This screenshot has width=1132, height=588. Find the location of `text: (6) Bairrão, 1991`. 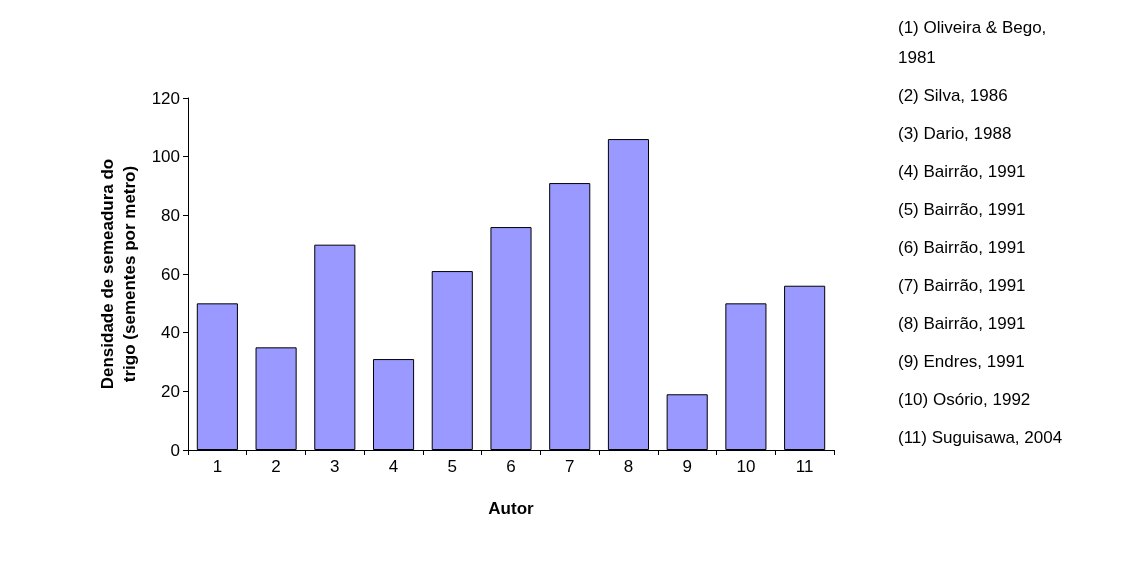

text: (6) Bairrão, 1991 is located at coordinates (962, 247).